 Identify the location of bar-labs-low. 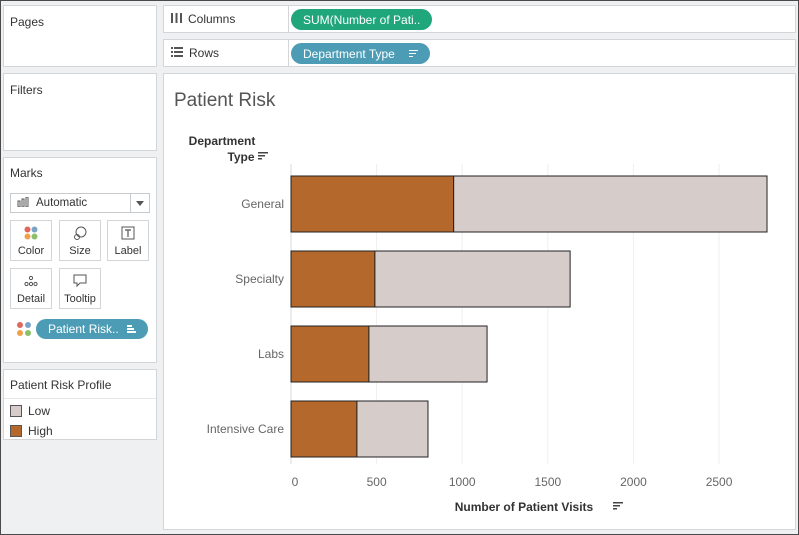
(428, 354).